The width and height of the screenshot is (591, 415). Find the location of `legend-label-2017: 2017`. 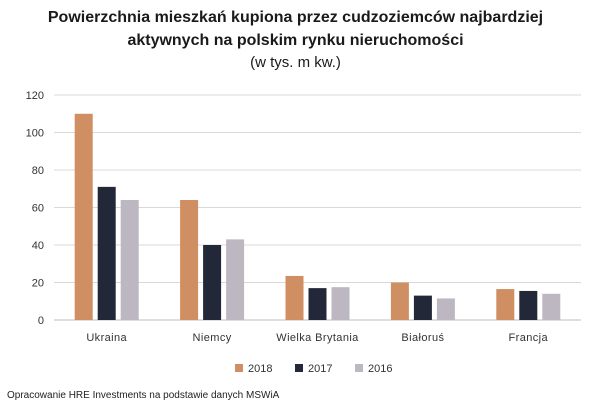

legend-label-2017: 2017 is located at coordinates (320, 369).